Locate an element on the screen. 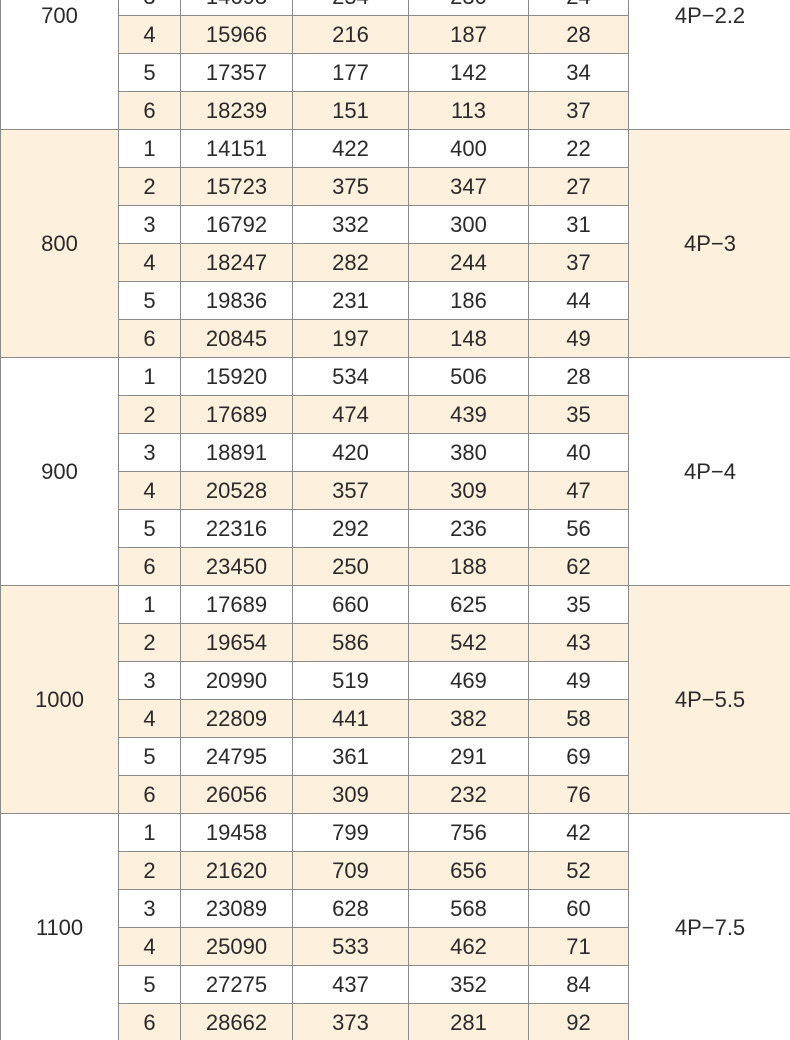 The image size is (790, 1040). data-cell: 422 is located at coordinates (350, 148).